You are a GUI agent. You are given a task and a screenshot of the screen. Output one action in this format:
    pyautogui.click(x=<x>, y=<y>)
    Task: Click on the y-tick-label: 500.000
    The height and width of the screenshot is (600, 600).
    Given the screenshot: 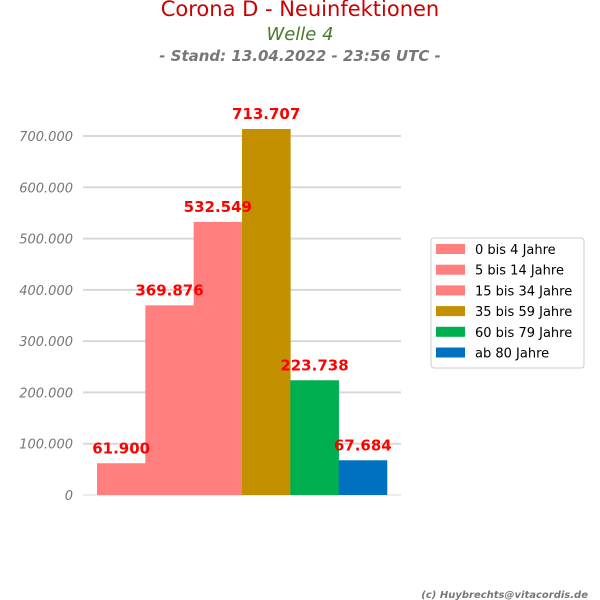 What is the action you would take?
    pyautogui.click(x=46, y=240)
    